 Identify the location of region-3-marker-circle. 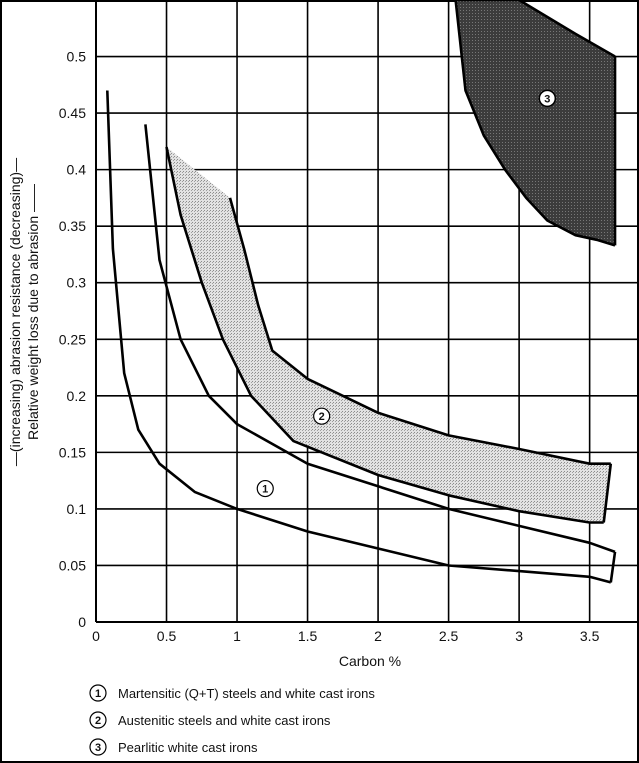
(547, 98).